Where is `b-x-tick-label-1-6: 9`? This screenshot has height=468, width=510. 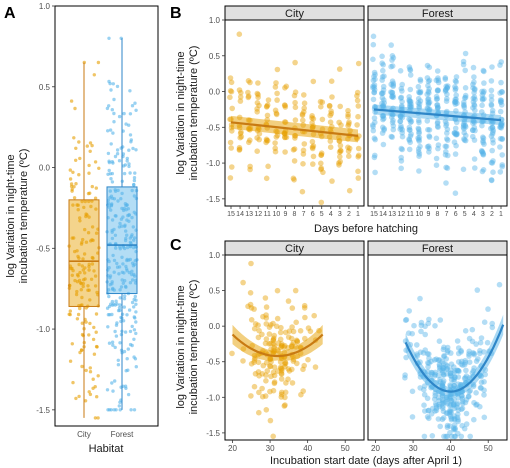
b-x-tick-label-1-6: 9 is located at coordinates (428, 214).